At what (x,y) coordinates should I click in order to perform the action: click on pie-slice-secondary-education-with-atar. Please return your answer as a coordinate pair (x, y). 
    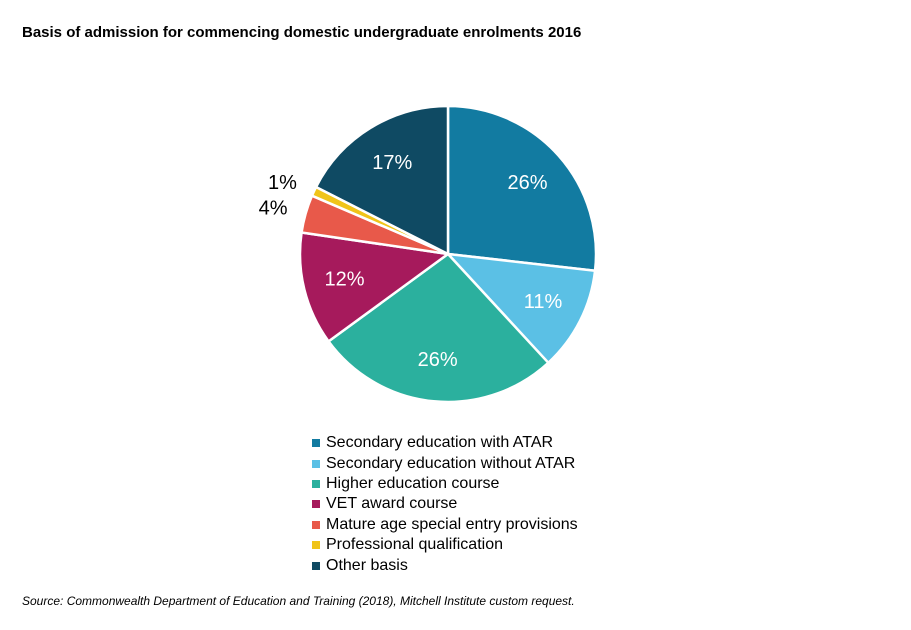
    Looking at the image, I should click on (522, 188).